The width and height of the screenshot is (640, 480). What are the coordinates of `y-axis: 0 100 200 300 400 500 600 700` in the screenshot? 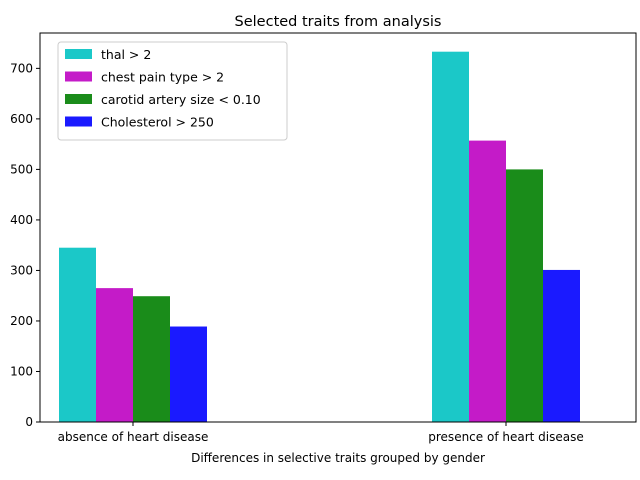 It's located at (25, 245).